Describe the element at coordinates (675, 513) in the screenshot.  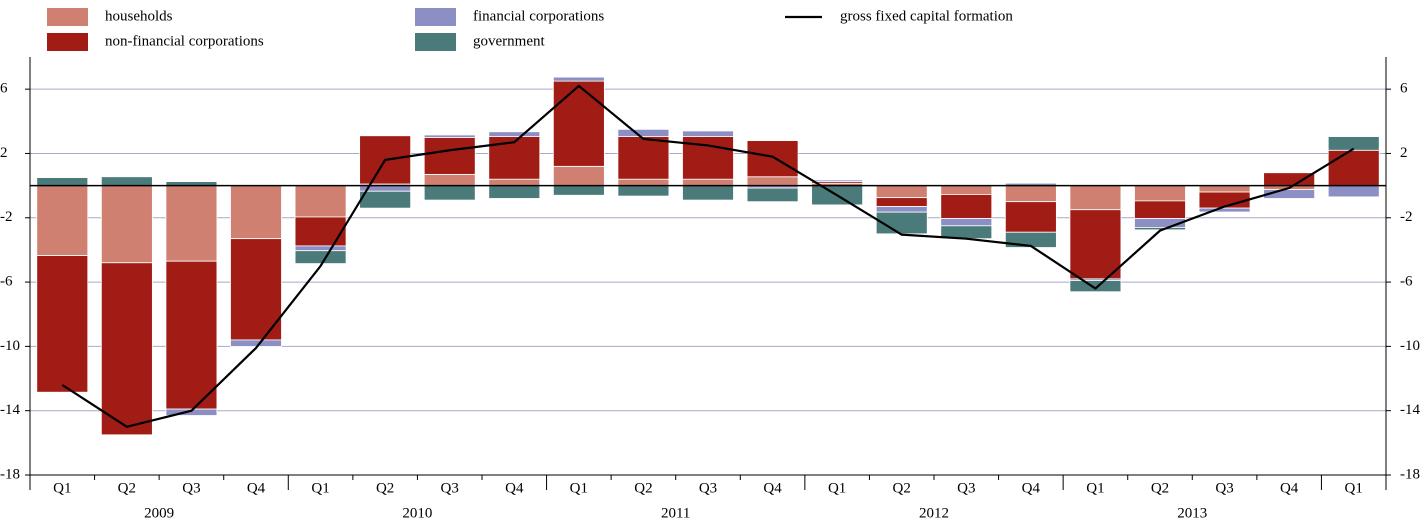
I see `group-label: 2011` at that location.